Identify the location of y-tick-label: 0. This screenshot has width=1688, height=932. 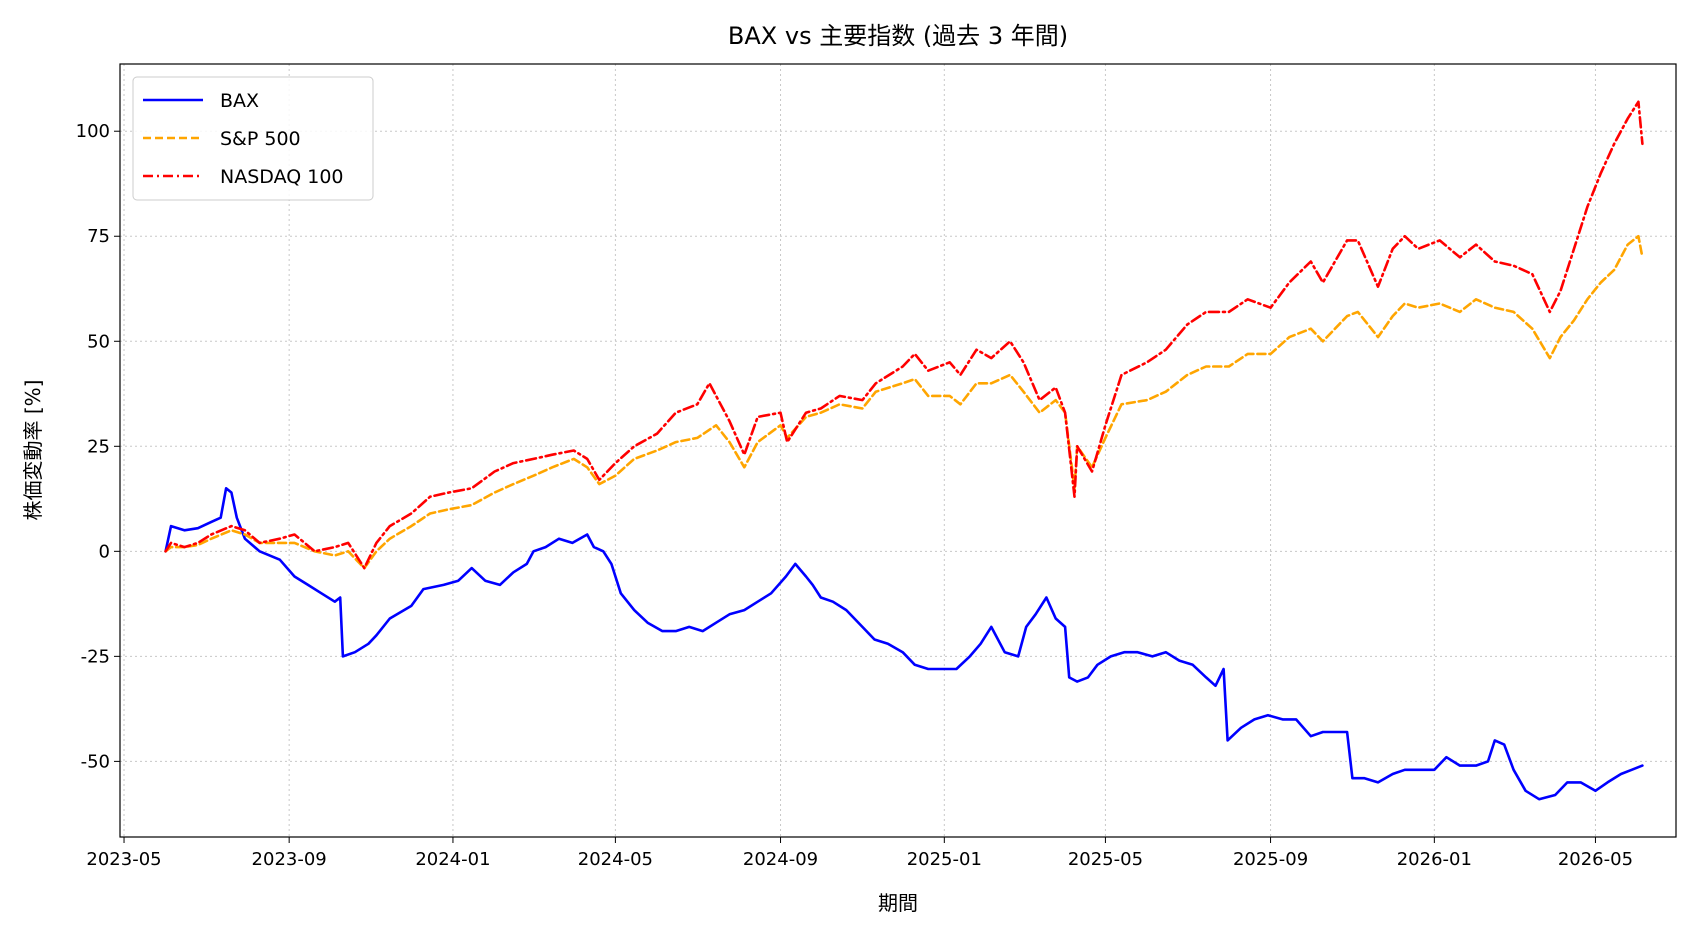
(104, 551).